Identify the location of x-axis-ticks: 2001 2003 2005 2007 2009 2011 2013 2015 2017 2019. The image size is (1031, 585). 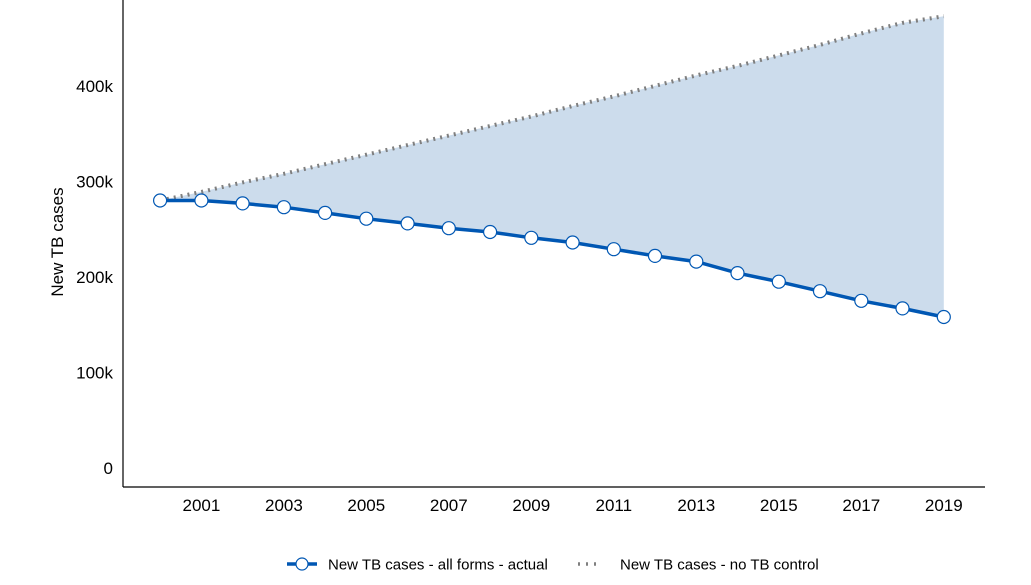
(572, 505).